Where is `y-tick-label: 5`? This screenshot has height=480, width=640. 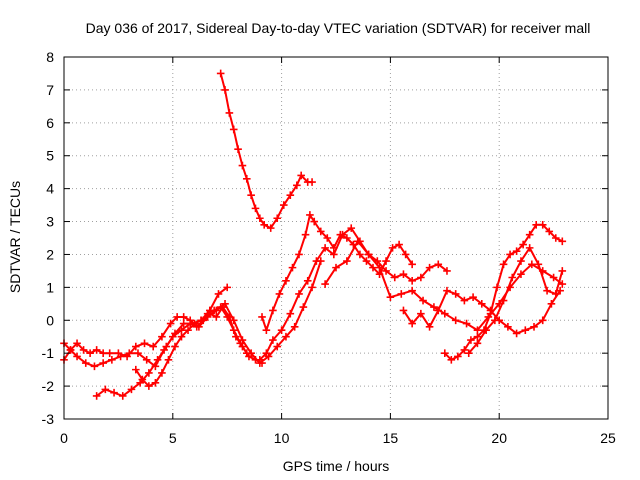
y-tick-label: 5 is located at coordinates (50, 156).